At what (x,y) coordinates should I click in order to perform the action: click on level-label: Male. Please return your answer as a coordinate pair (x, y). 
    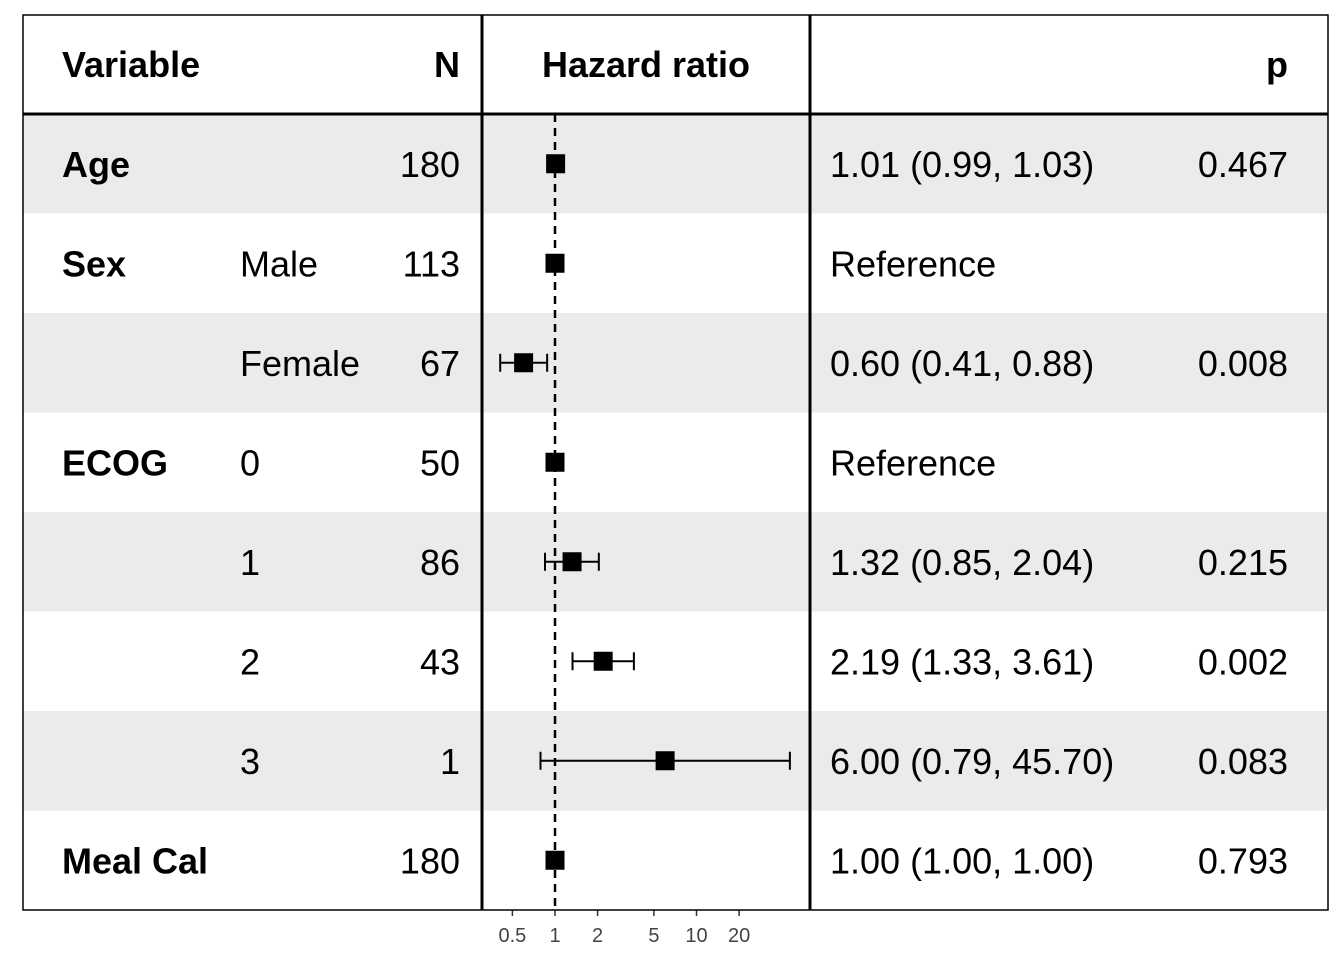
    Looking at the image, I should click on (279, 263).